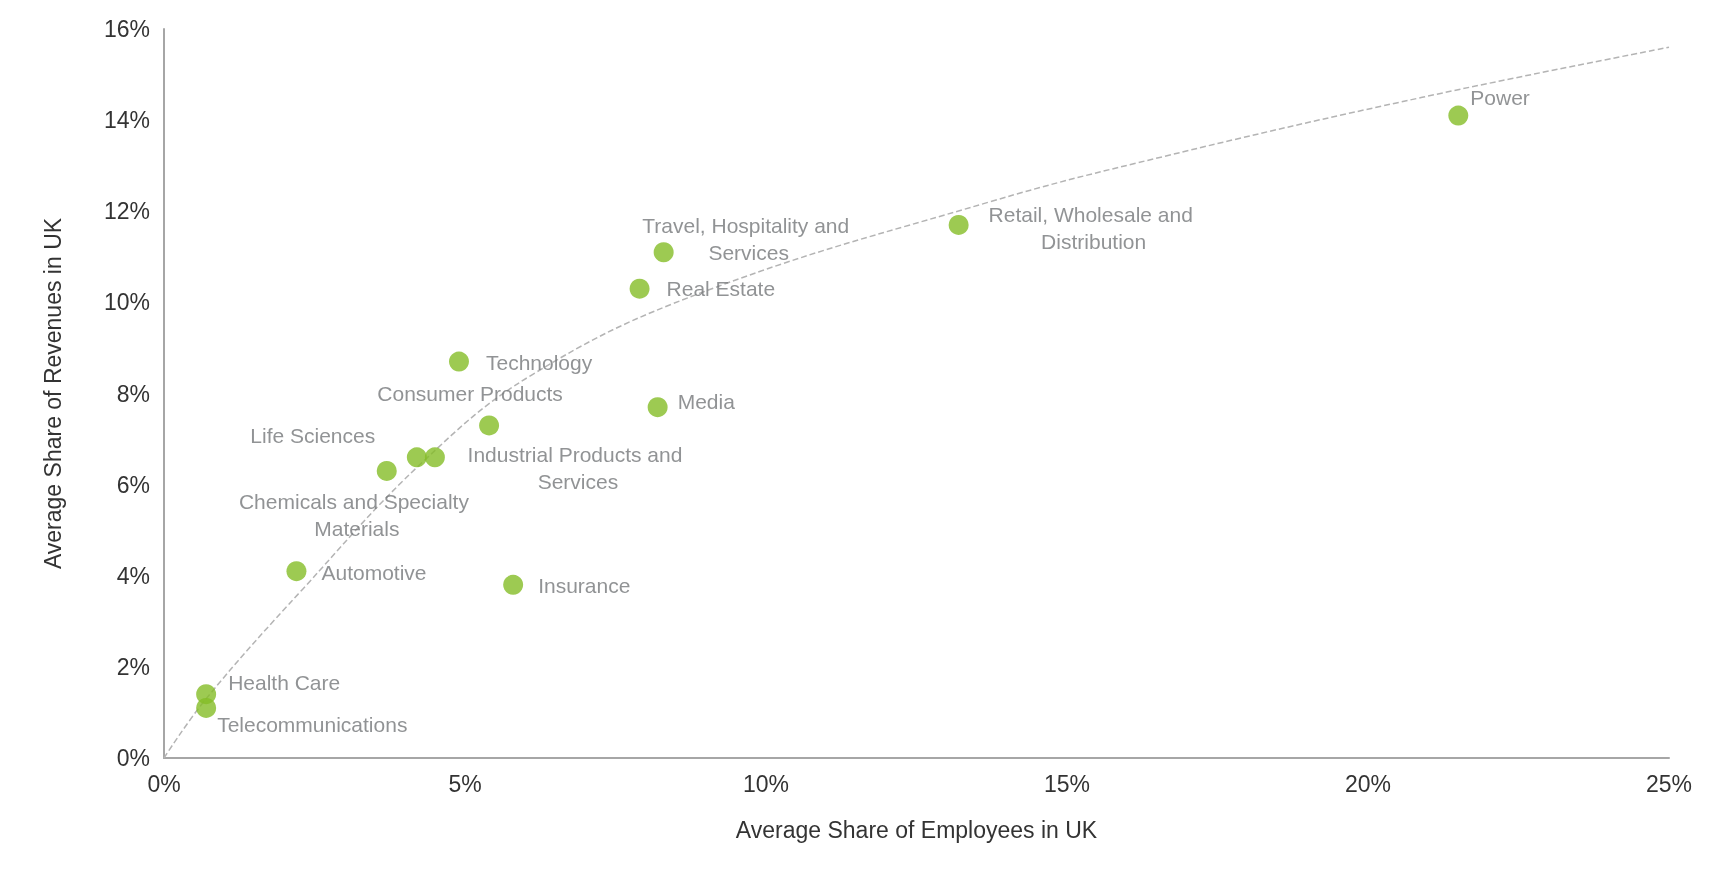 Image resolution: width=1726 pixels, height=871 pixels. Describe the element at coordinates (916, 829) in the screenshot. I see `x-axis-title: Average Share of Employees in UK` at that location.